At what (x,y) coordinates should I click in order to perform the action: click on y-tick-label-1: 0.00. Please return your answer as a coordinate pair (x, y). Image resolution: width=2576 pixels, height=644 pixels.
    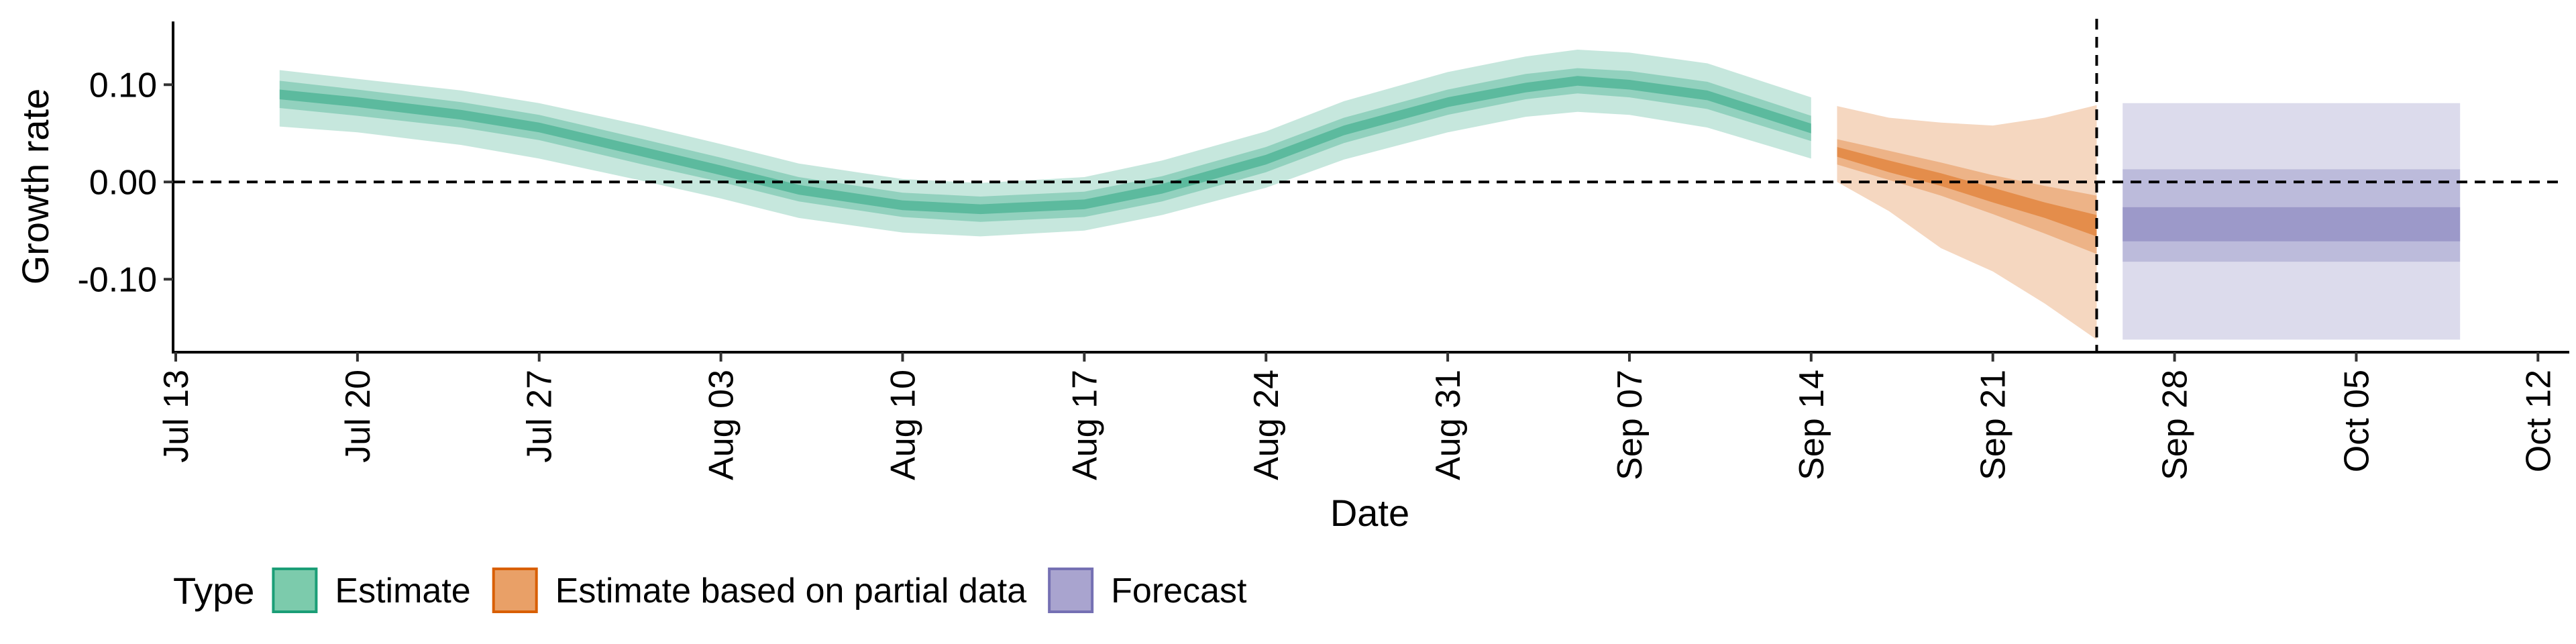
    Looking at the image, I should click on (123, 182).